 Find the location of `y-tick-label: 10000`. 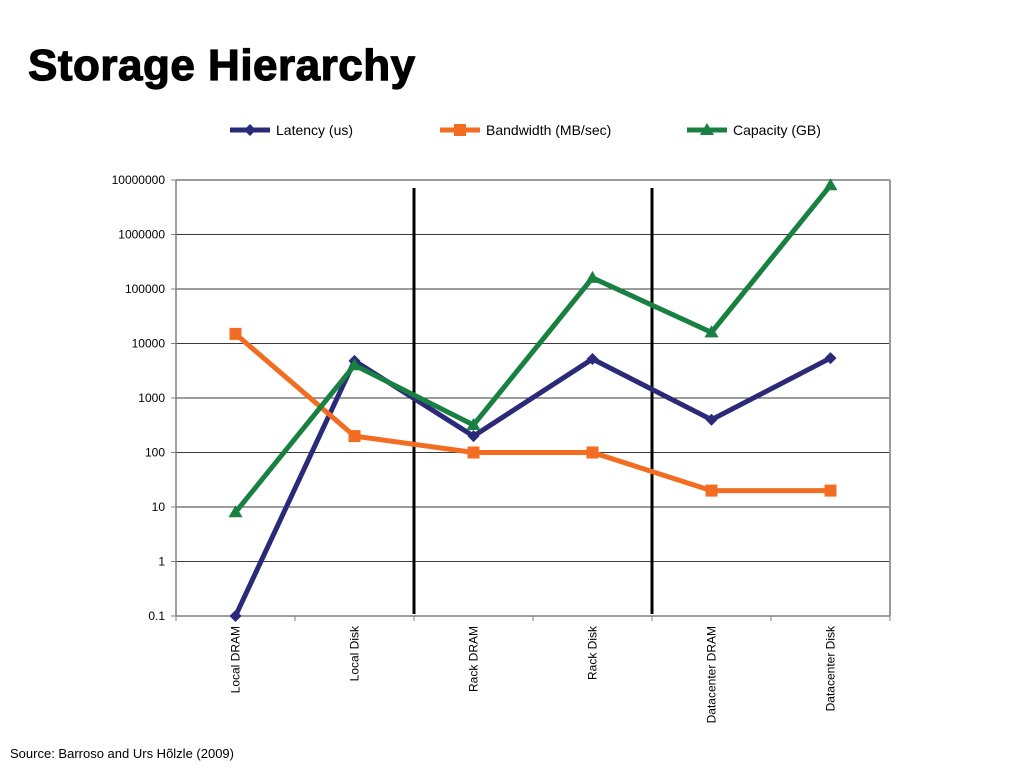

y-tick-label: 10000 is located at coordinates (149, 344).